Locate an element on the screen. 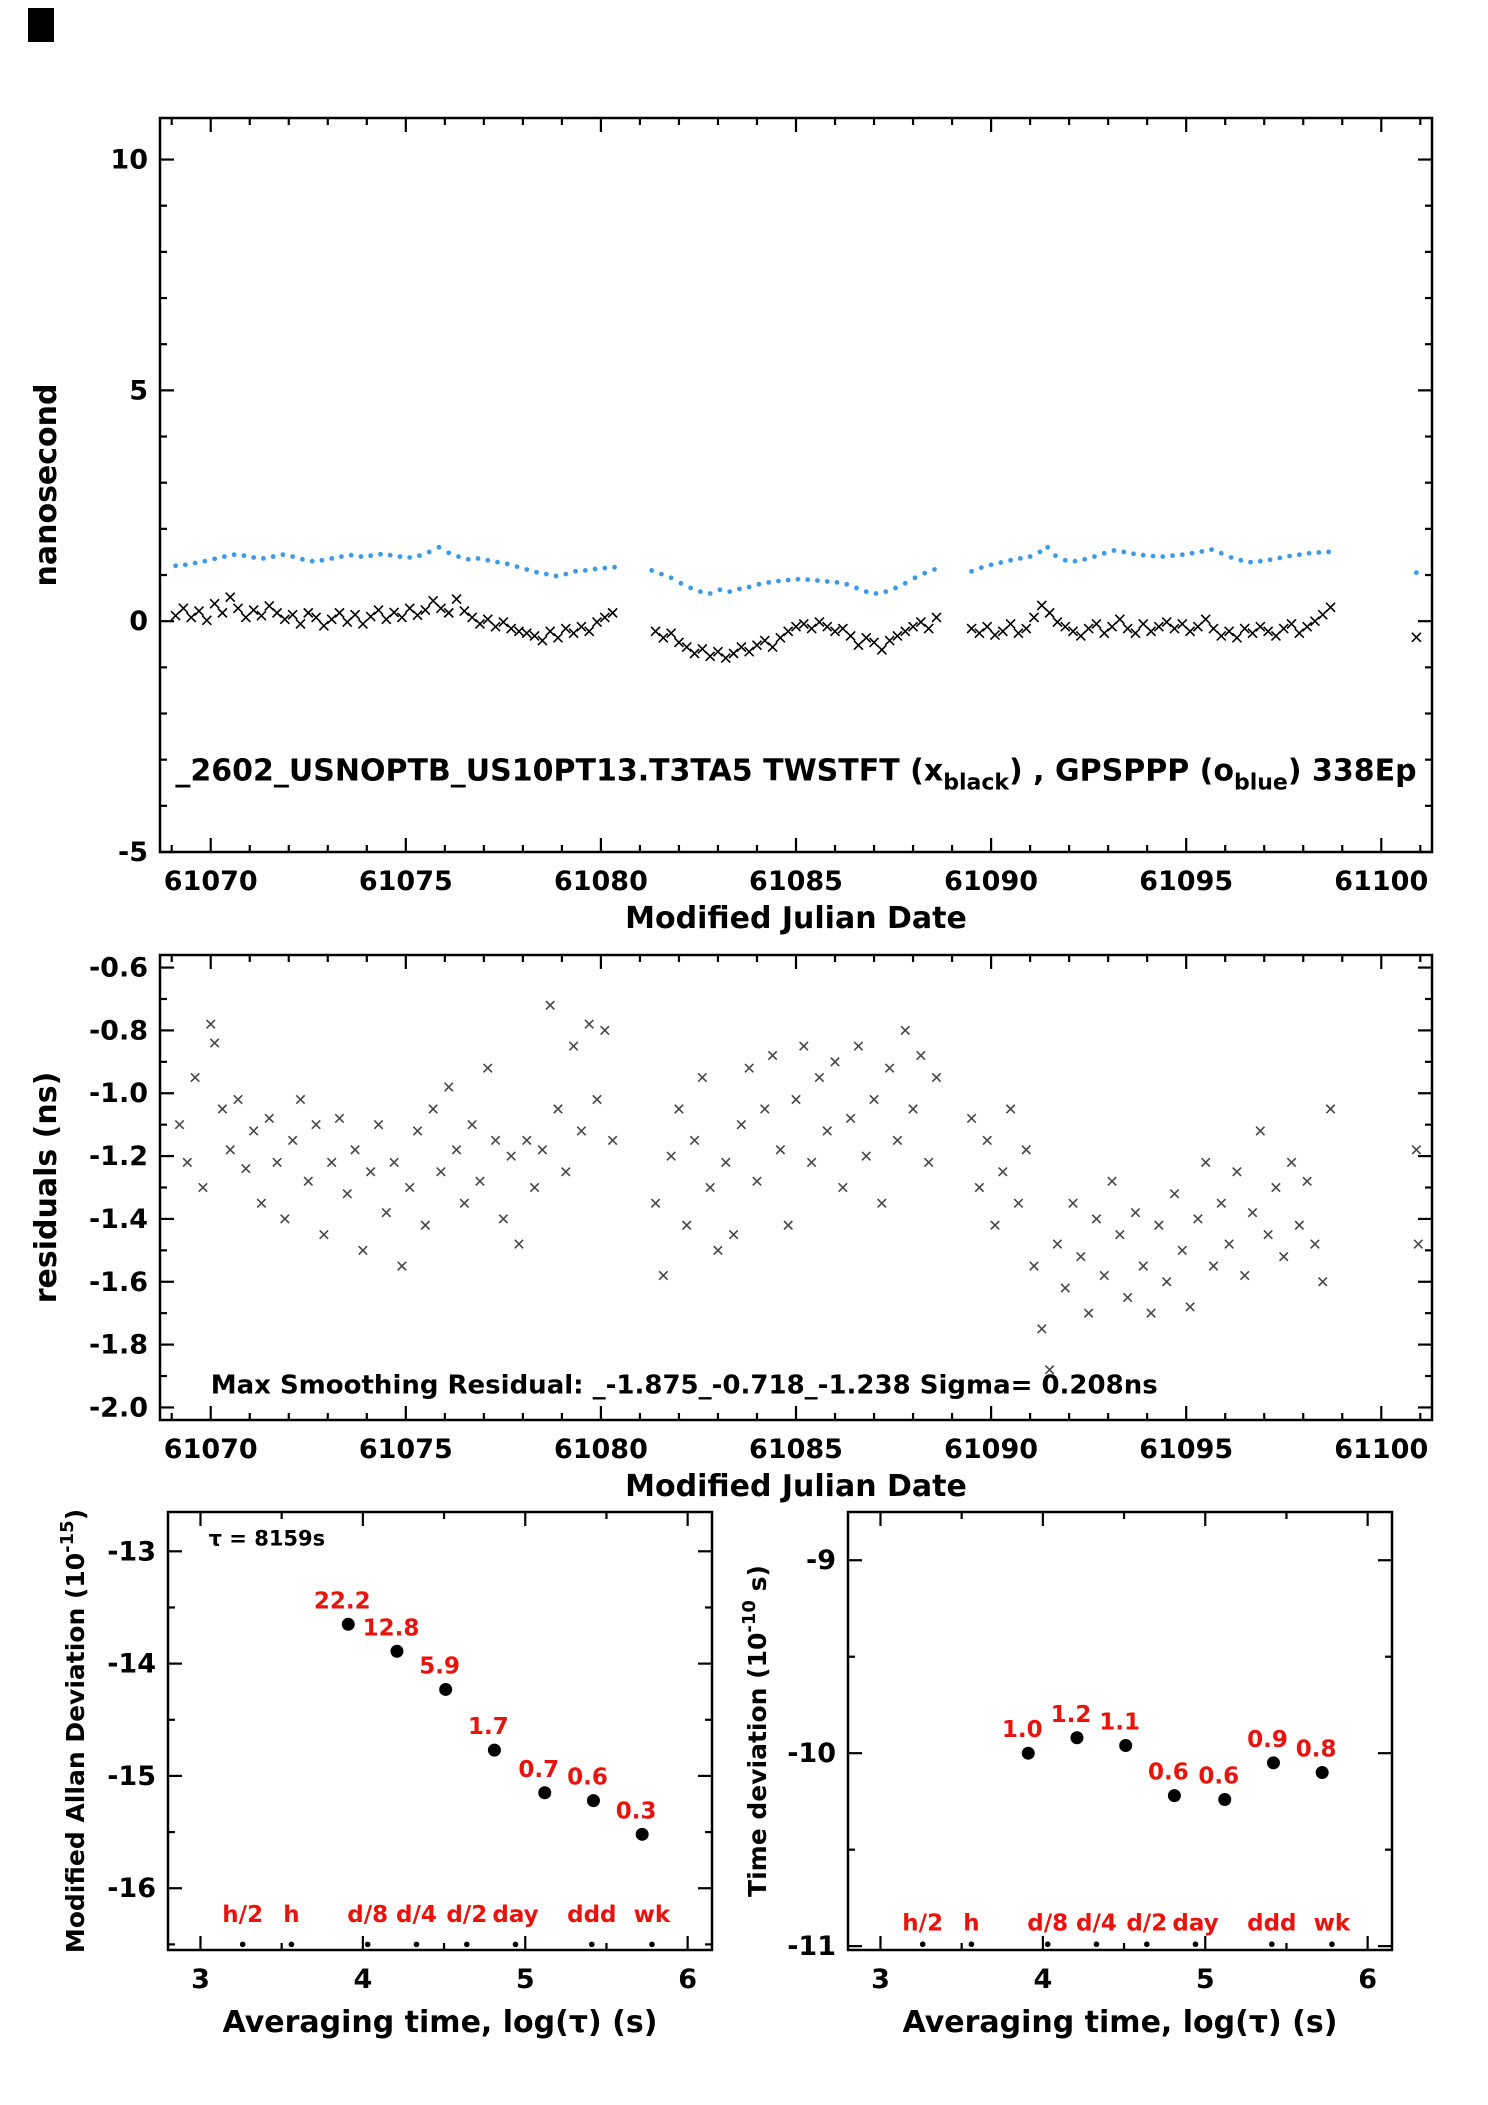  series-TWSTFT-black-x is located at coordinates (796, 628).